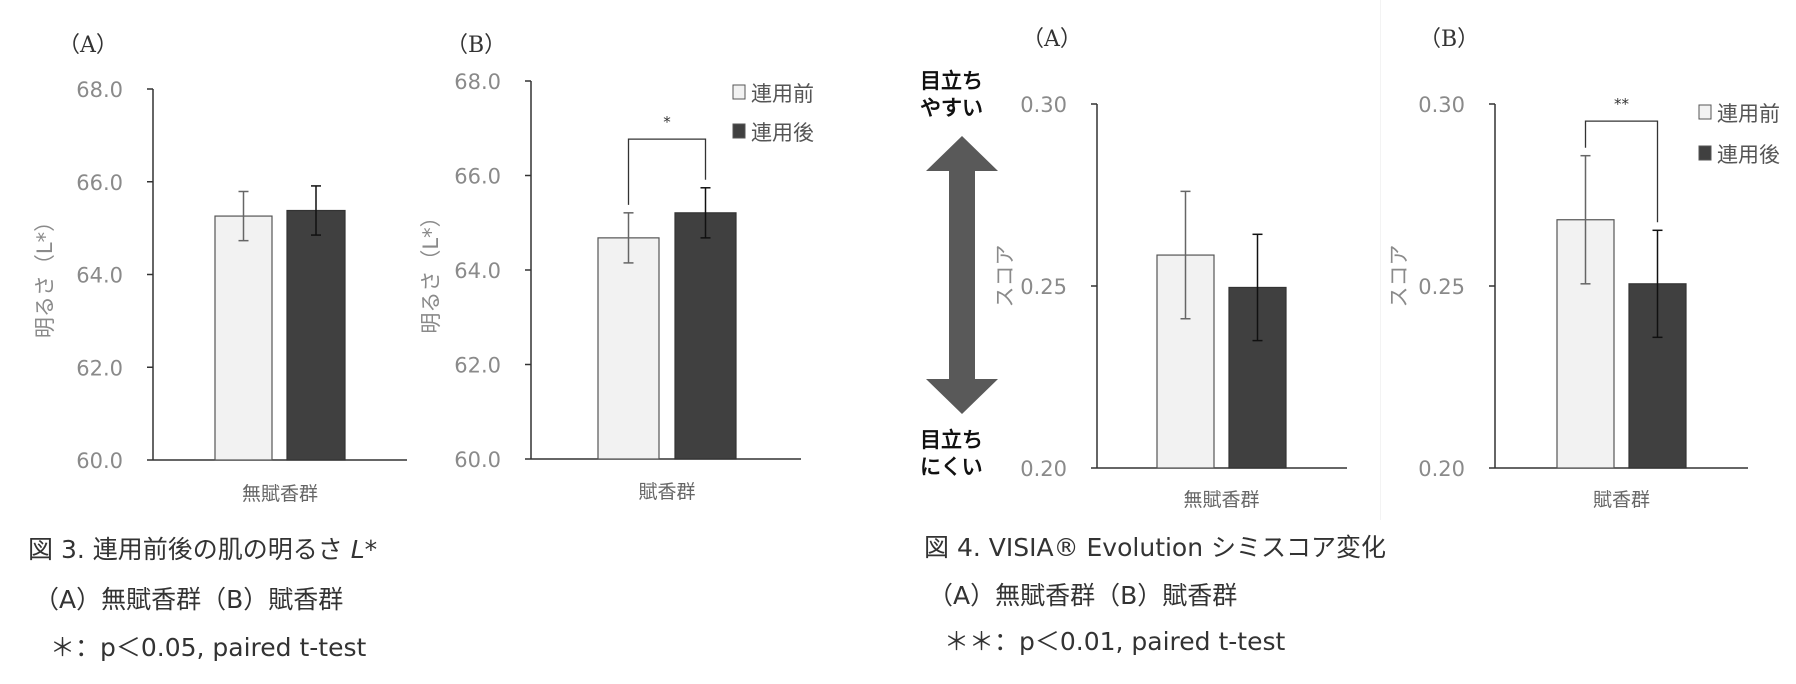 Image resolution: width=1796 pixels, height=684 pixels. I want to click on figure3-caption-text: 図 3. 連用前後の肌の明るさ, so click(189, 549).